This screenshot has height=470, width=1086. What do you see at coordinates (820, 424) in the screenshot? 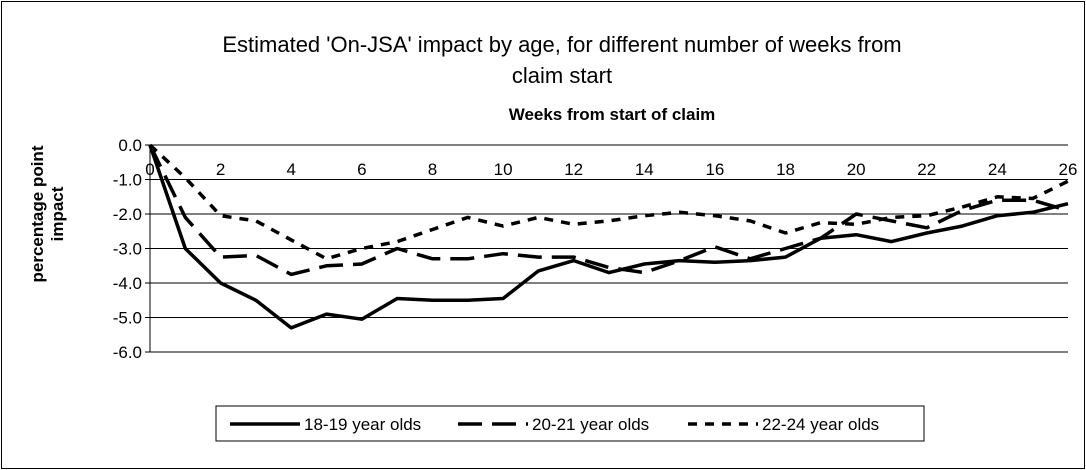
I see `legend-label-3: 22-24 year olds` at bounding box center [820, 424].